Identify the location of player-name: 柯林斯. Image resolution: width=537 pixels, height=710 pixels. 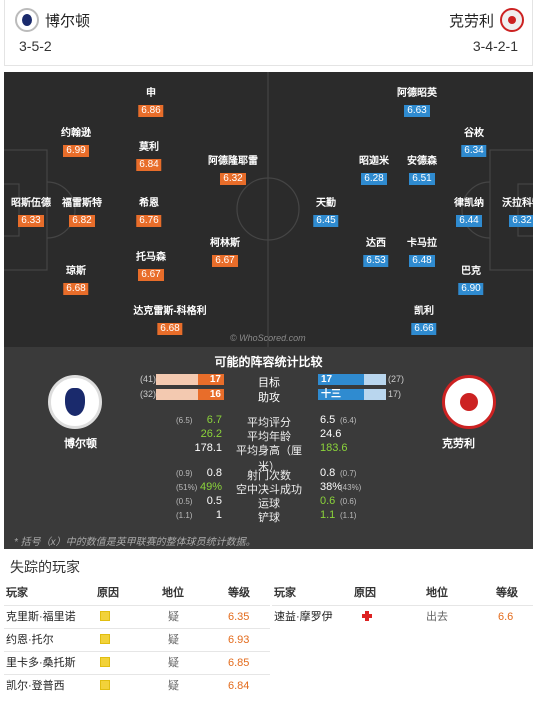
(225, 243).